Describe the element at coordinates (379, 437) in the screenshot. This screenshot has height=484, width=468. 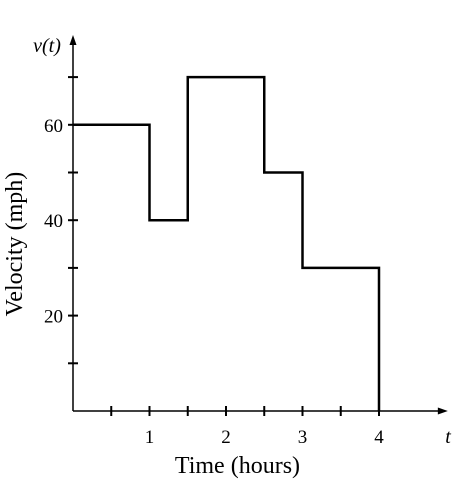
I see `x-tick-label: 4` at that location.